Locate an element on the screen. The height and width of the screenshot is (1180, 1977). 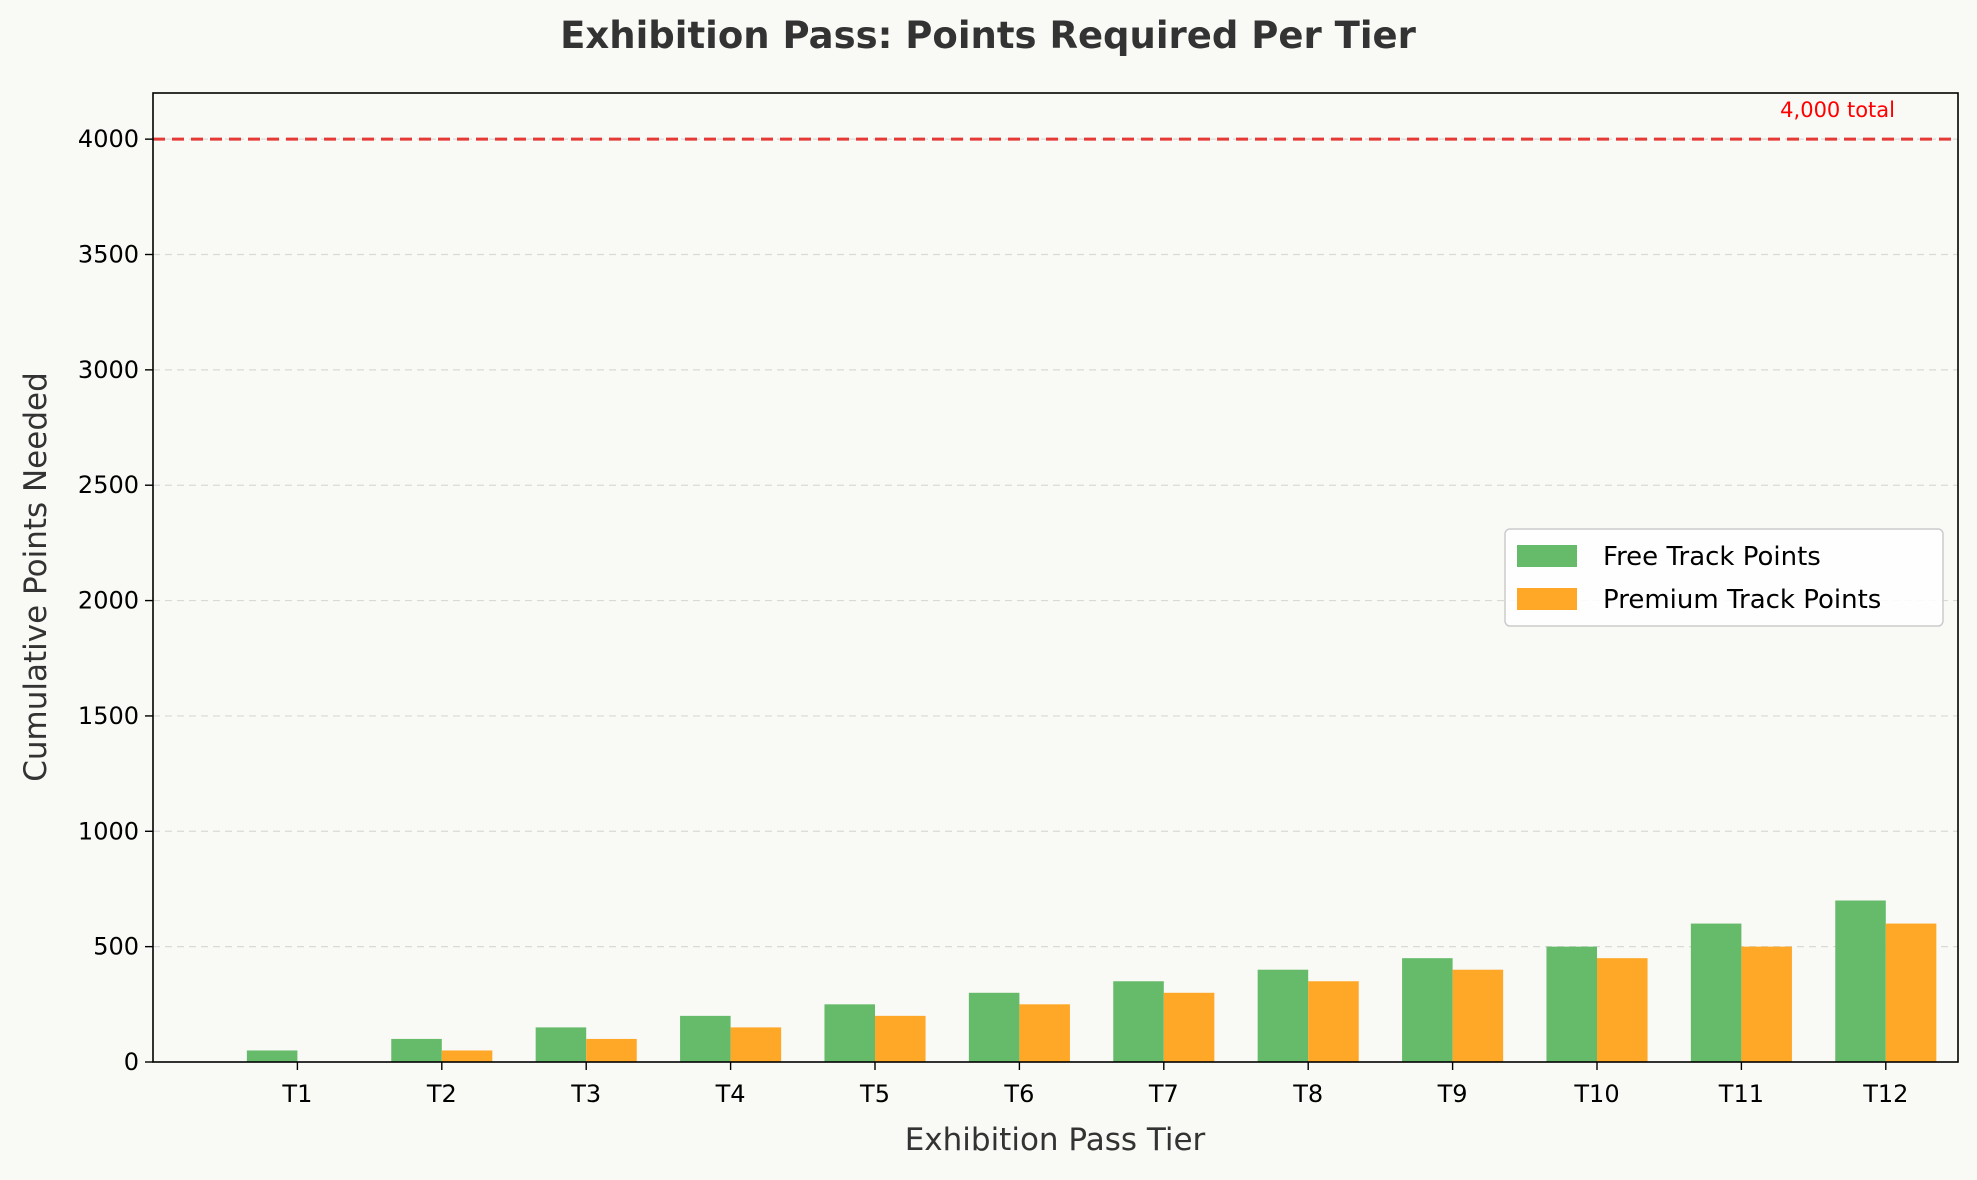
bar-premium-t4 is located at coordinates (756, 1044).